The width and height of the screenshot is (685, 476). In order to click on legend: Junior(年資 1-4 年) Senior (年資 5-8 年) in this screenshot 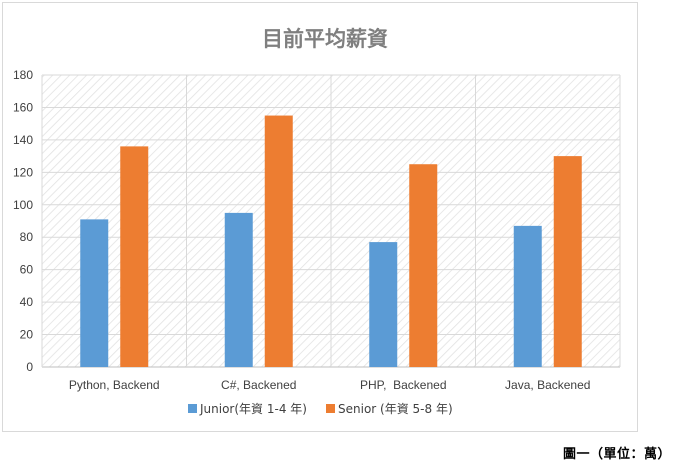, I will do `click(320, 409)`.